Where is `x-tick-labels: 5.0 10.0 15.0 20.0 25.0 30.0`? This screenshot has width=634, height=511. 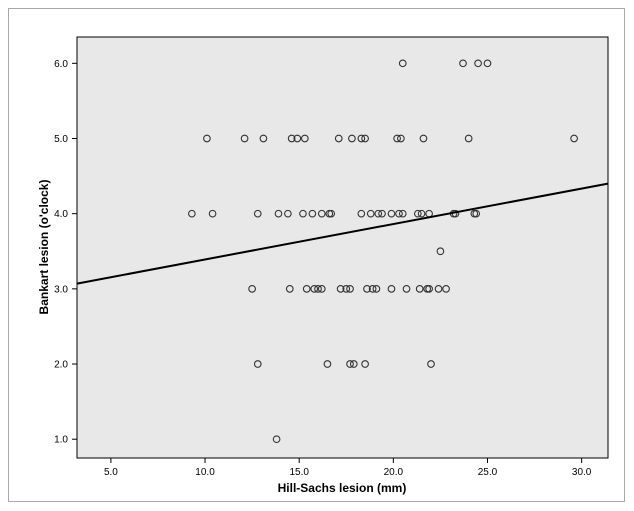 x-tick-labels: 5.0 10.0 15.0 20.0 25.0 30.0 is located at coordinates (348, 472).